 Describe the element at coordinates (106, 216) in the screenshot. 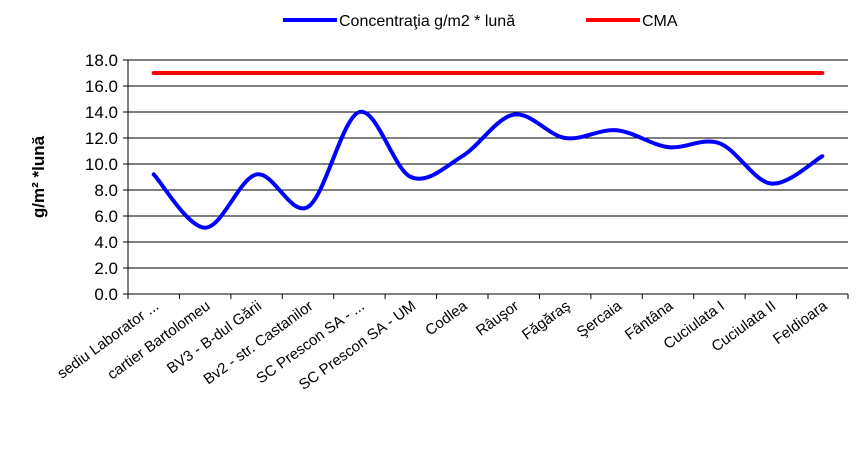

I see `y-tick-label: 6.0` at that location.